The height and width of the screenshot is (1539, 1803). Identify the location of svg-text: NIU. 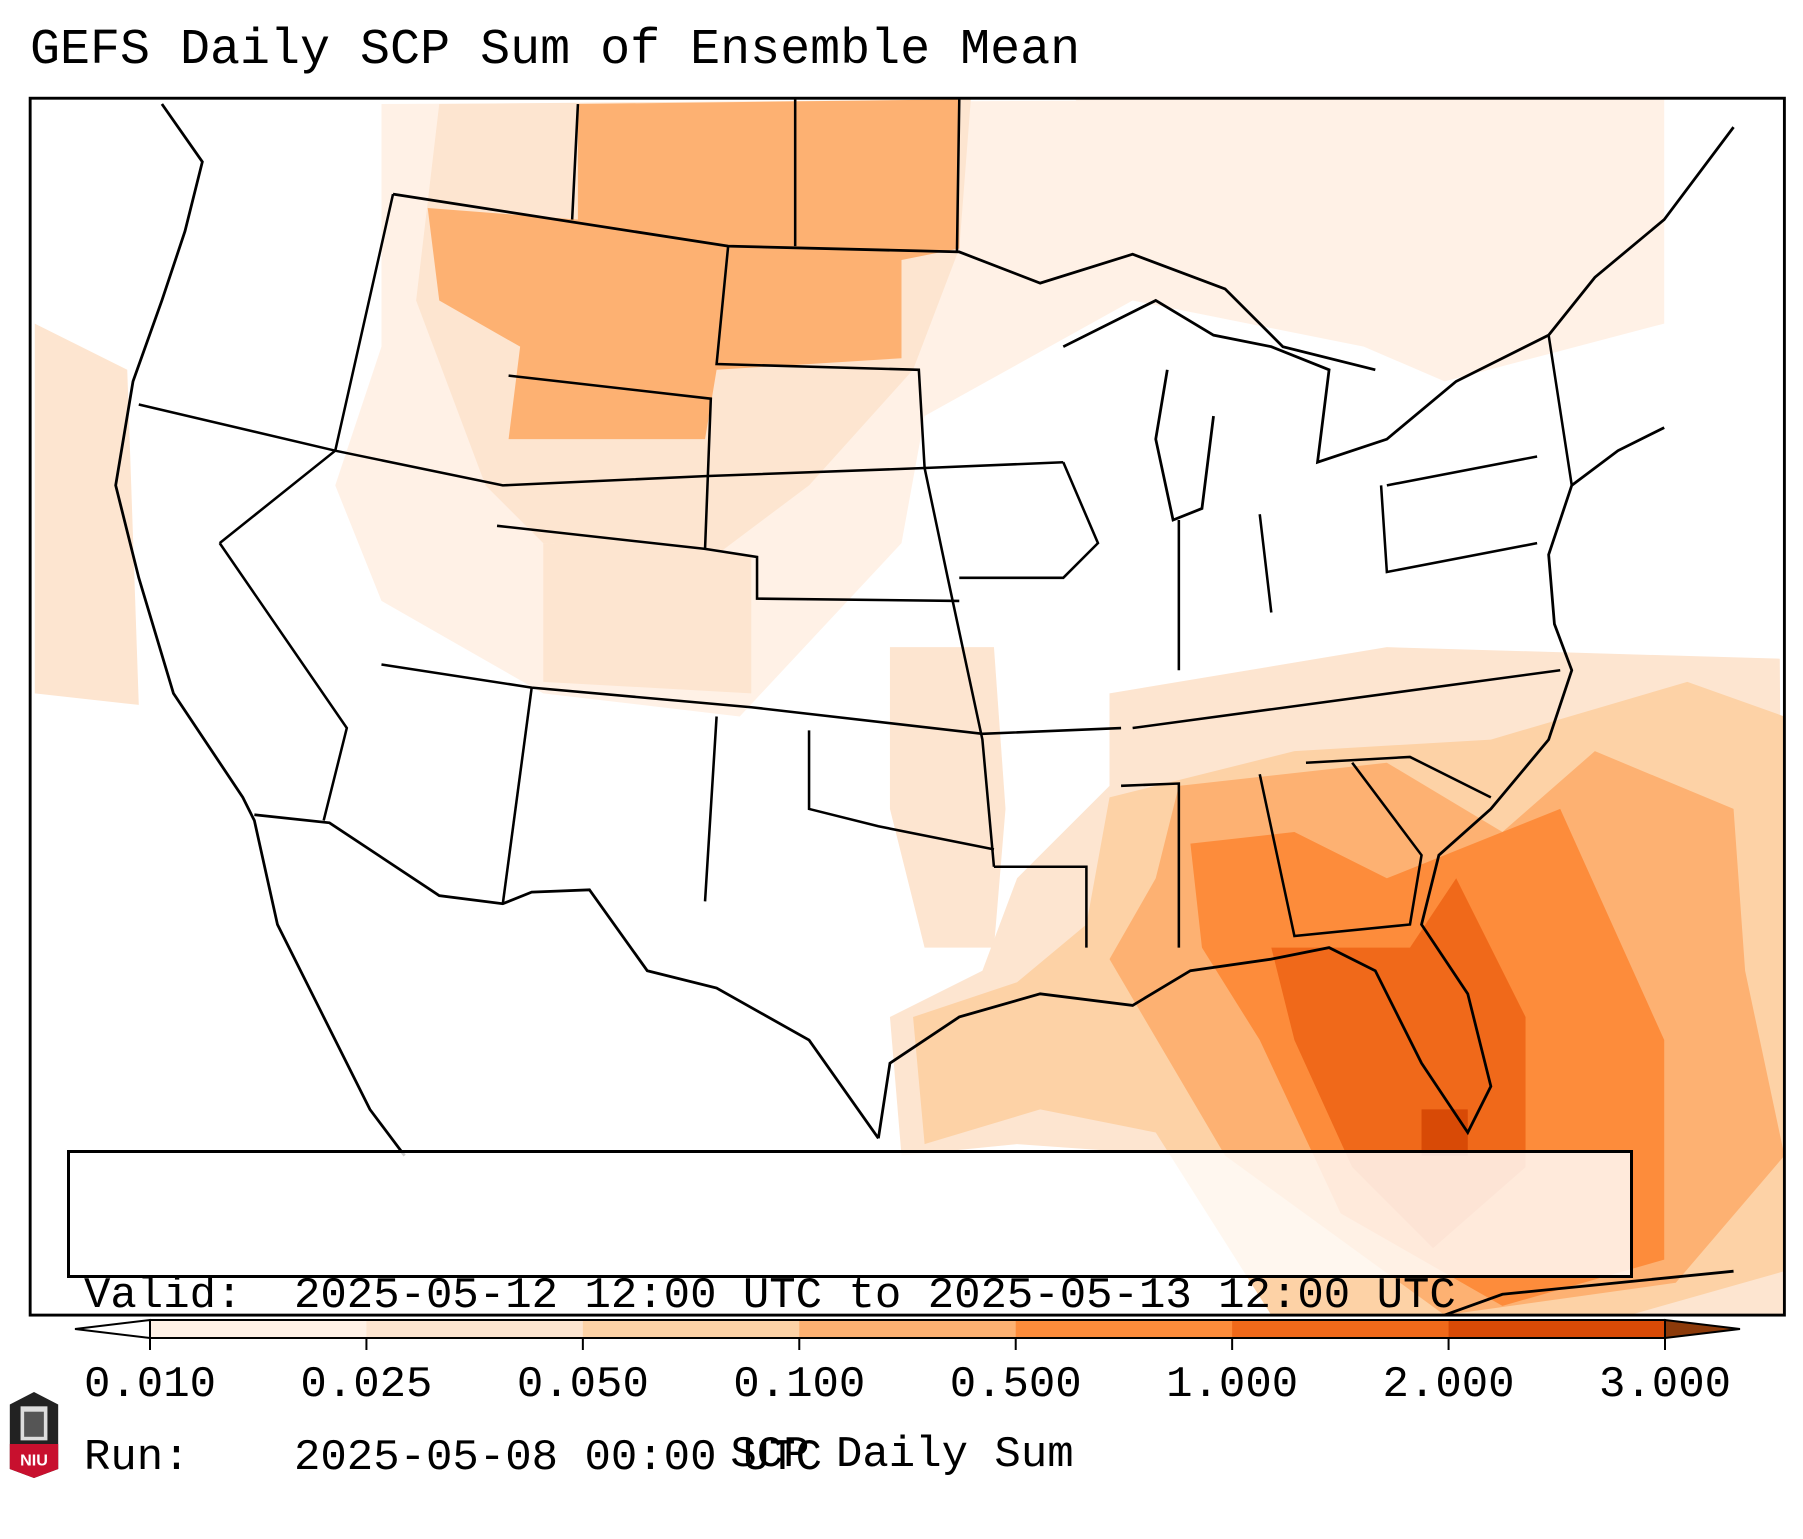
(34, 1460).